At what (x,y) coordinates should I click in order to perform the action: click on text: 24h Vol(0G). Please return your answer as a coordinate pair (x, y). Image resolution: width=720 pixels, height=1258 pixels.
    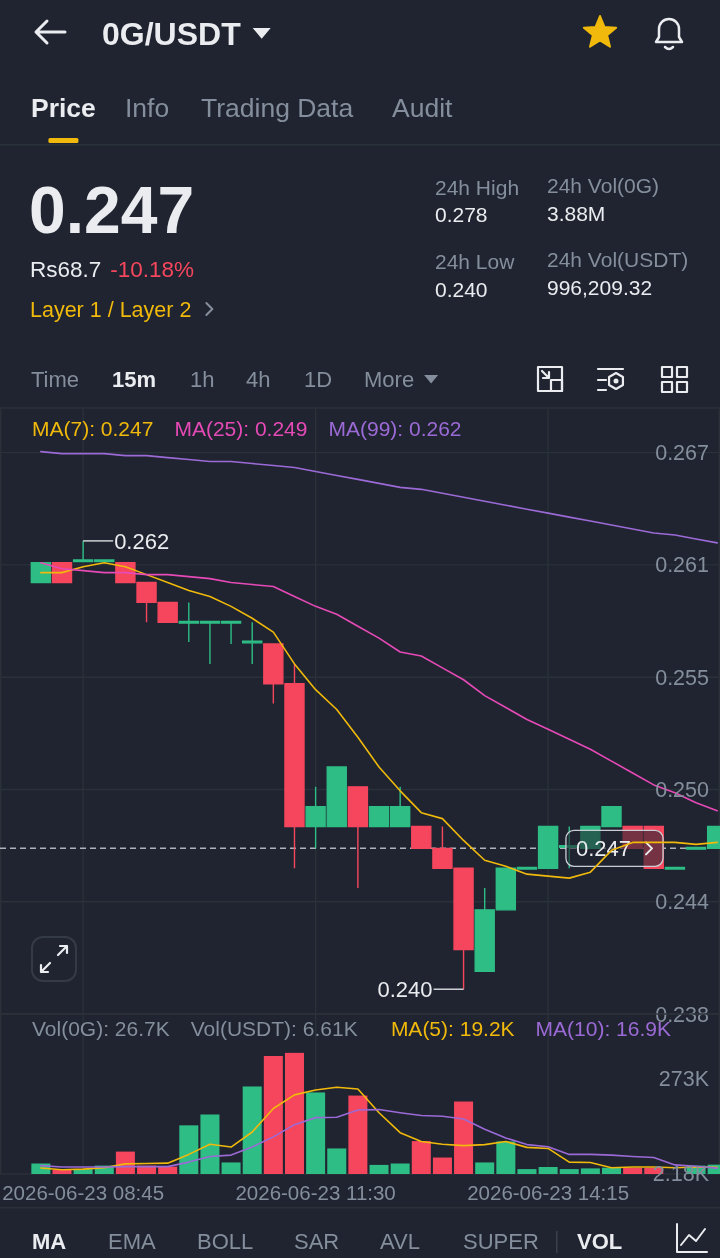
    Looking at the image, I should click on (603, 185).